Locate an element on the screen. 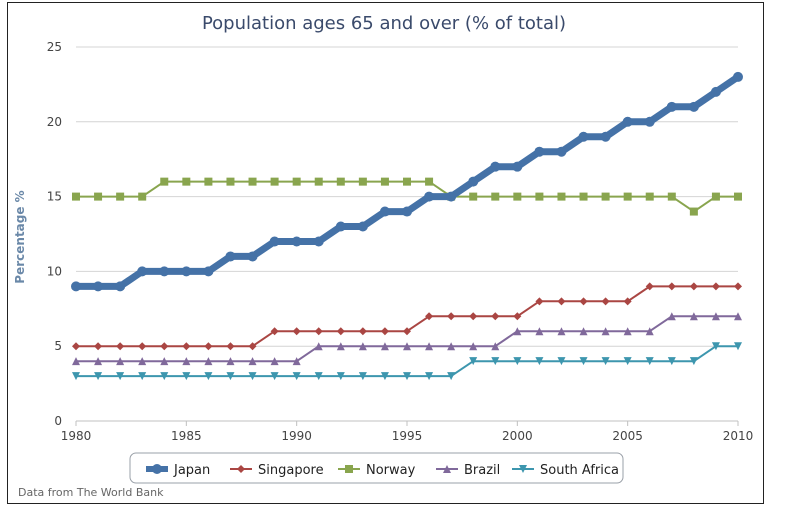  y-tick-label: 15 is located at coordinates (54, 197).